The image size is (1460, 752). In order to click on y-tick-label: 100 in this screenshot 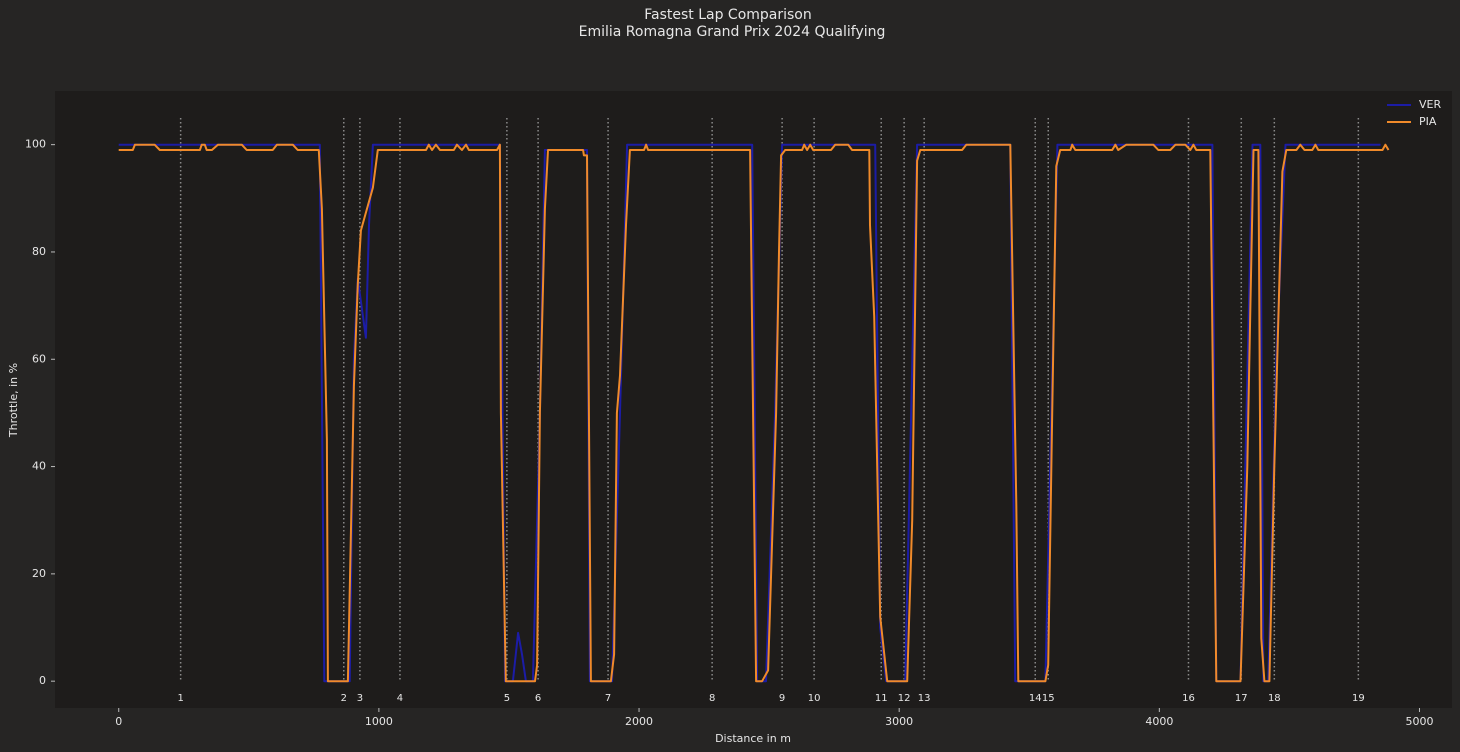, I will do `click(35, 144)`.